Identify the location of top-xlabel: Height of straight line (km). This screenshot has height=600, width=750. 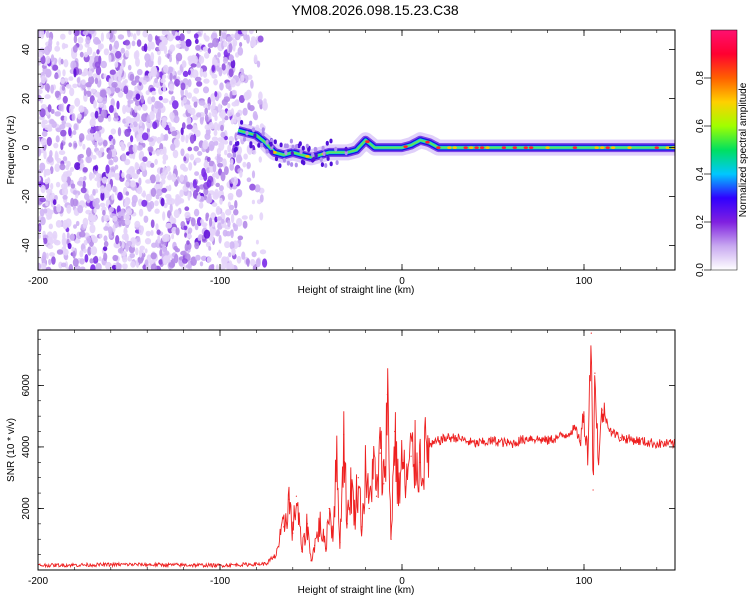
(356, 290).